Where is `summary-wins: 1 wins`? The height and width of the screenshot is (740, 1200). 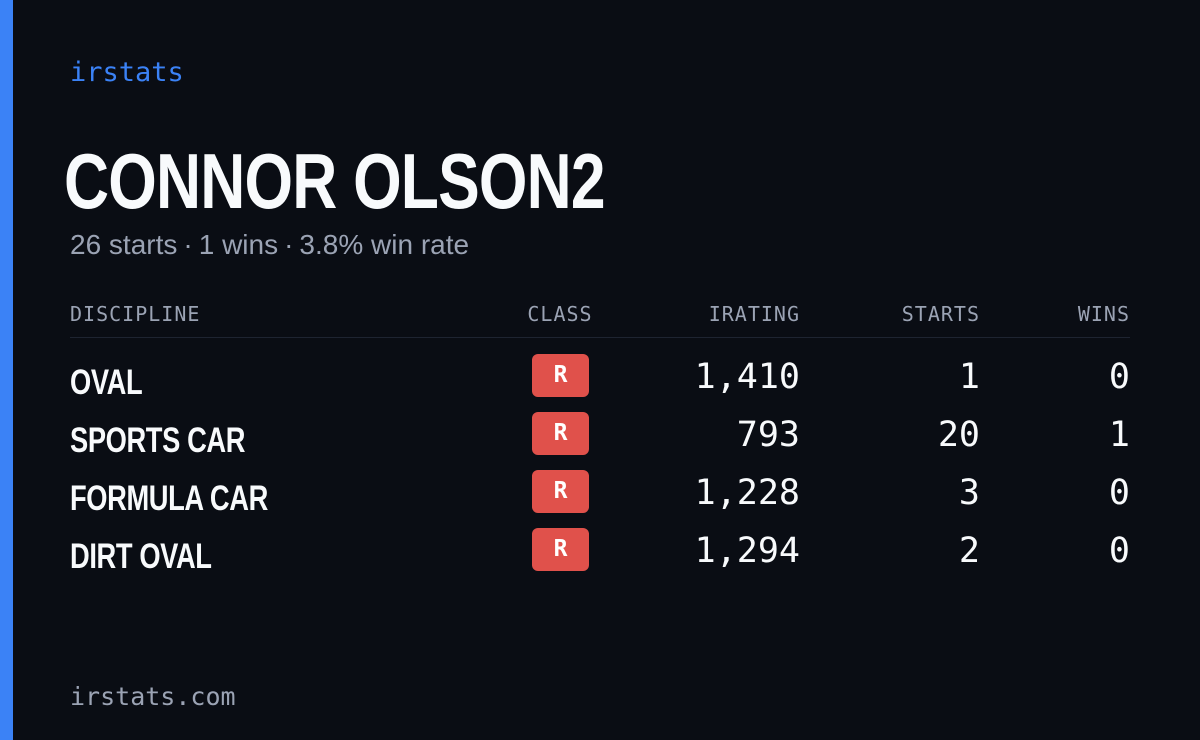 summary-wins: 1 wins is located at coordinates (238, 244).